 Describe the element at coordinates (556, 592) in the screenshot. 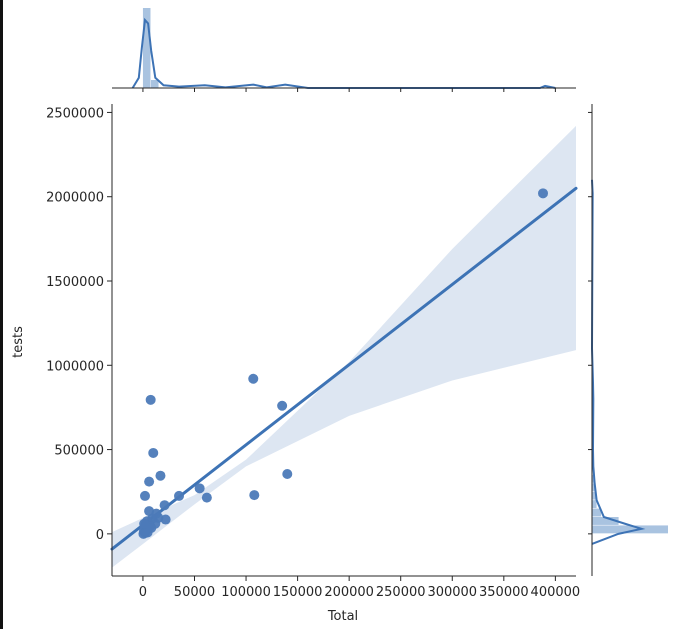

I see `x-tick-label-8: 400000` at that location.